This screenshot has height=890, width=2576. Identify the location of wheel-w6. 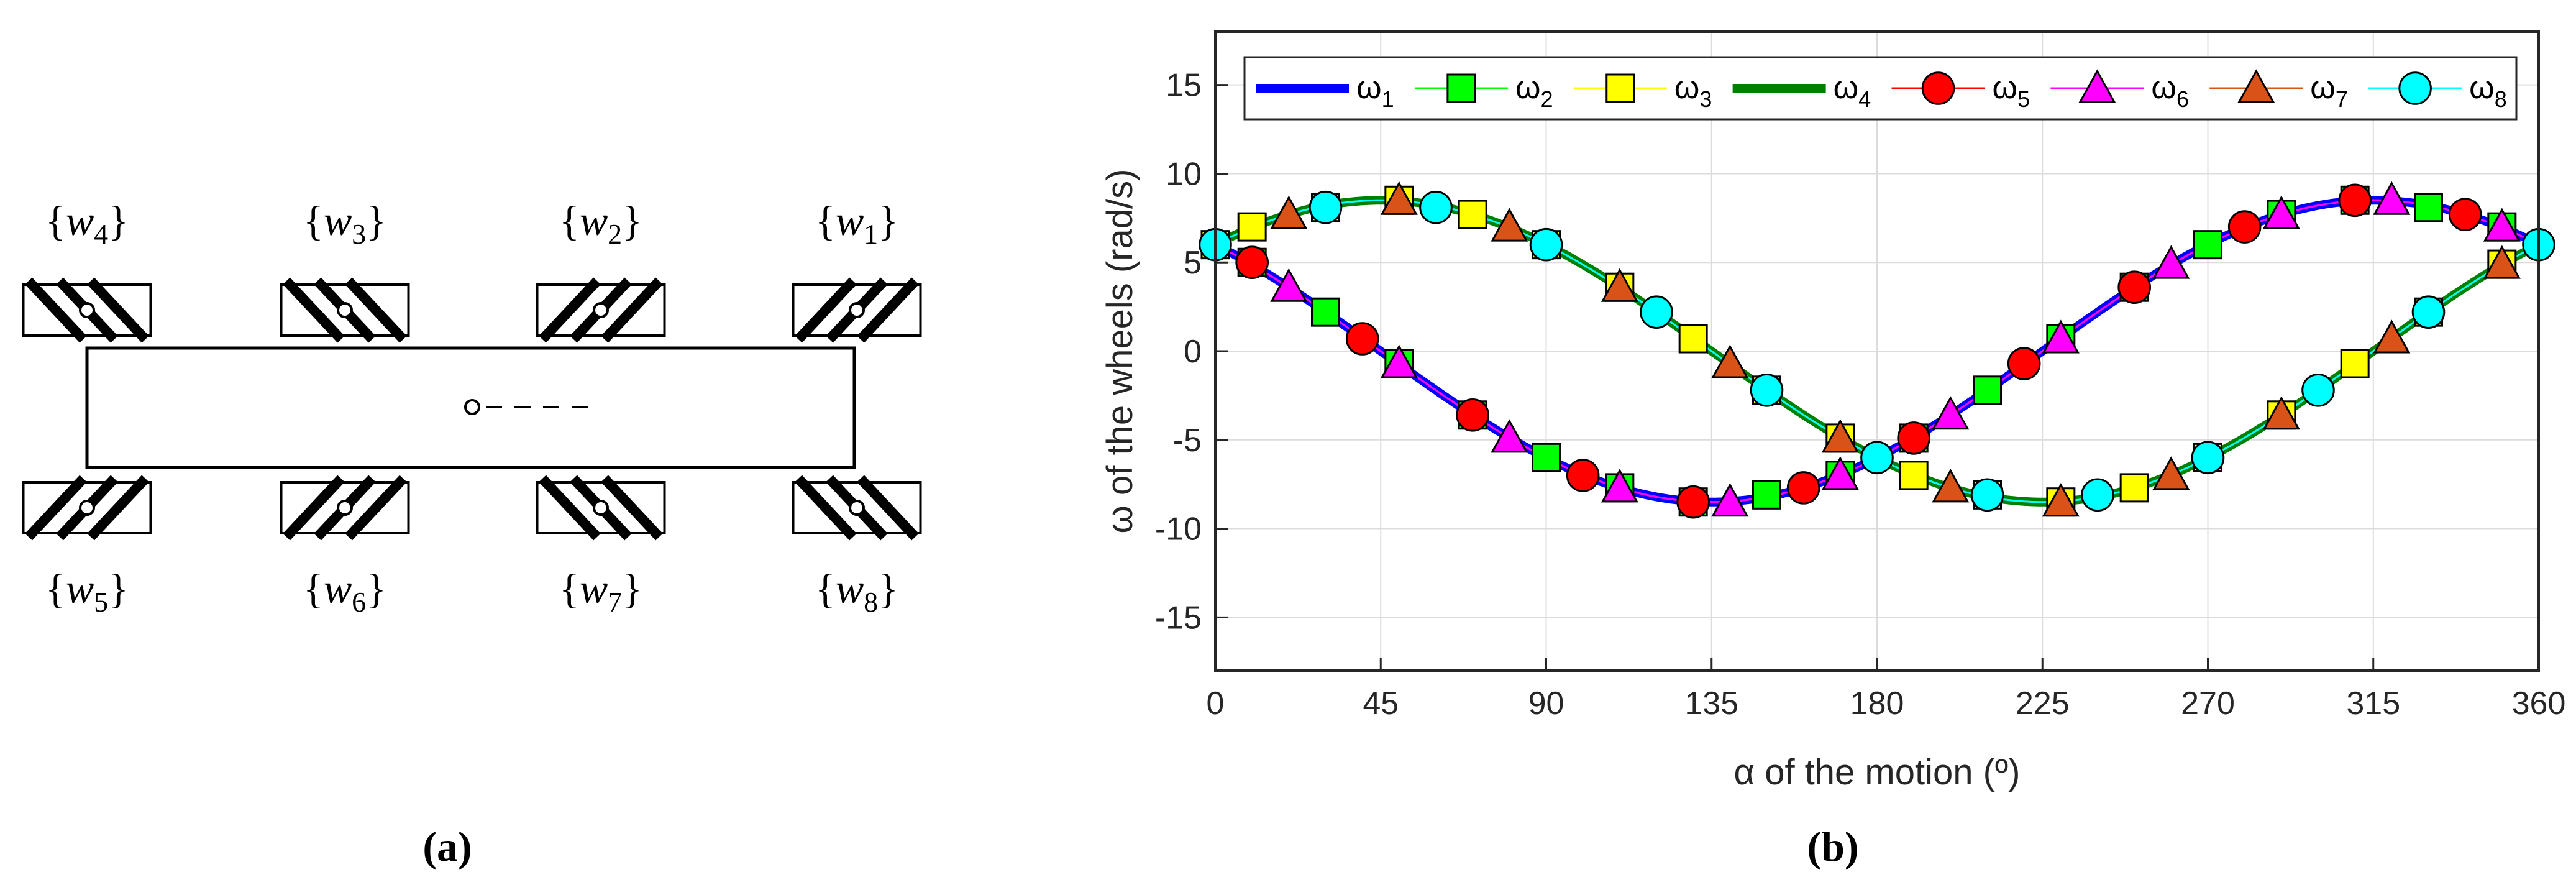
(345, 508).